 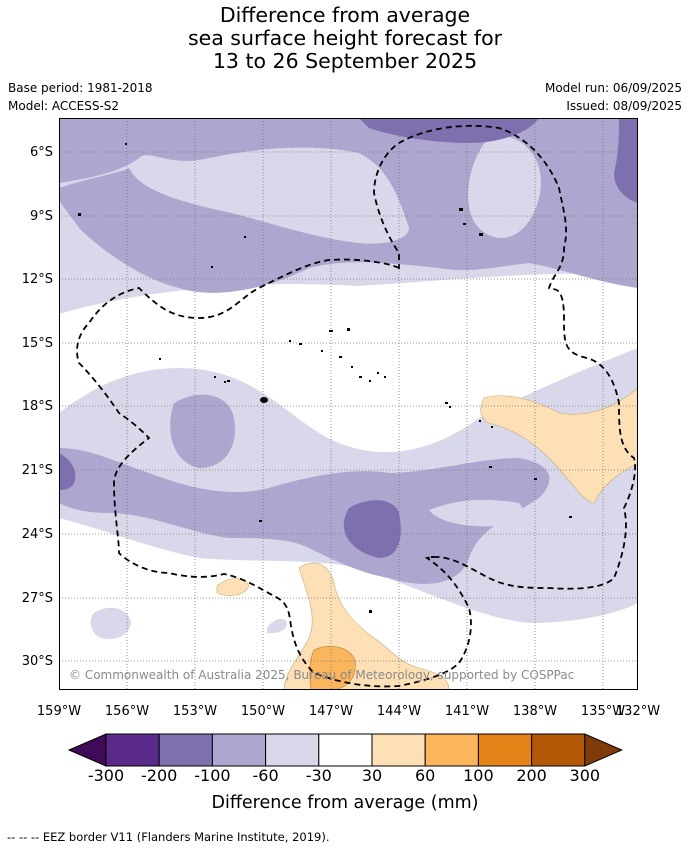 What do you see at coordinates (37, 470) in the screenshot?
I see `lat-label: 21°S` at bounding box center [37, 470].